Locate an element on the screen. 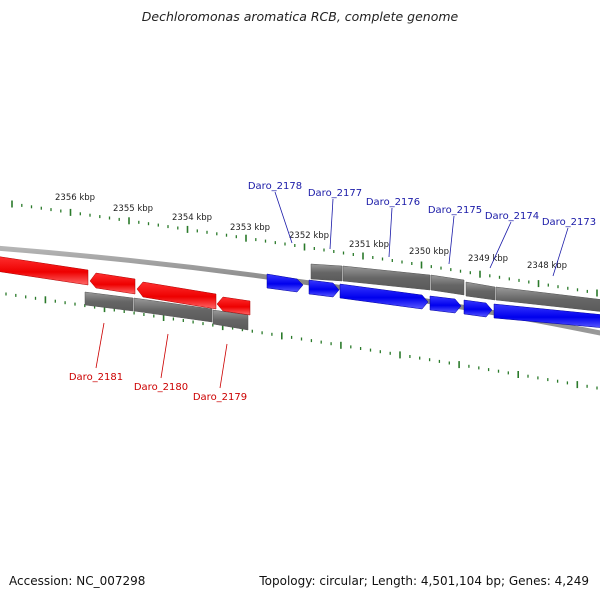  scale-label: 2352 kbp is located at coordinates (309, 236).